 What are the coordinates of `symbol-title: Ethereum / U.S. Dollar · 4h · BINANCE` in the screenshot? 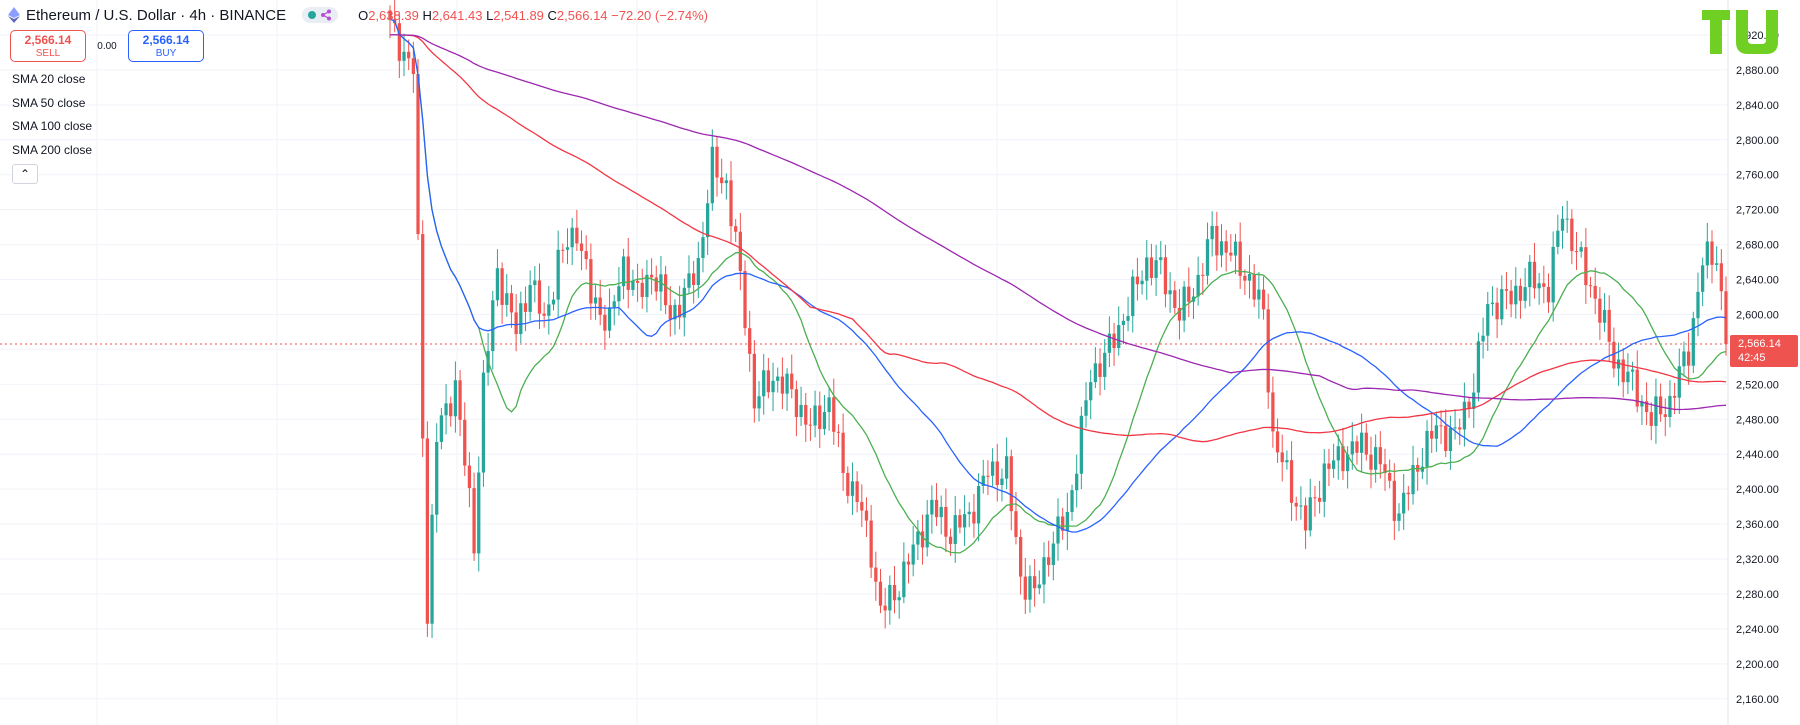 It's located at (156, 15).